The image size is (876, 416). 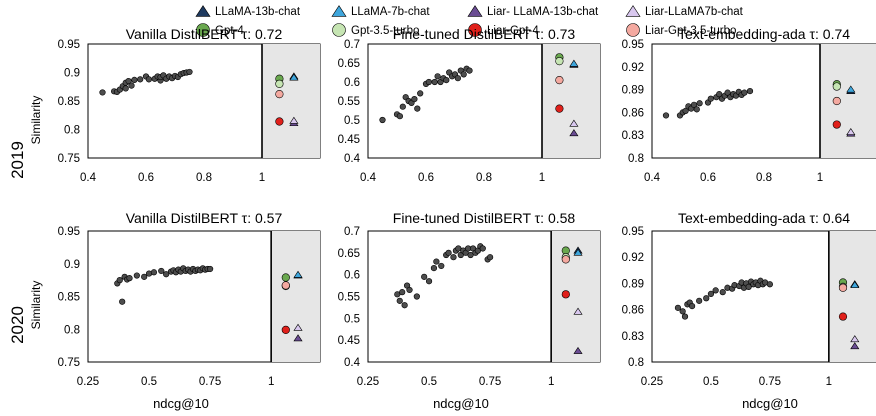 I want to click on x-tick-label: 0.75, so click(x=770, y=382).